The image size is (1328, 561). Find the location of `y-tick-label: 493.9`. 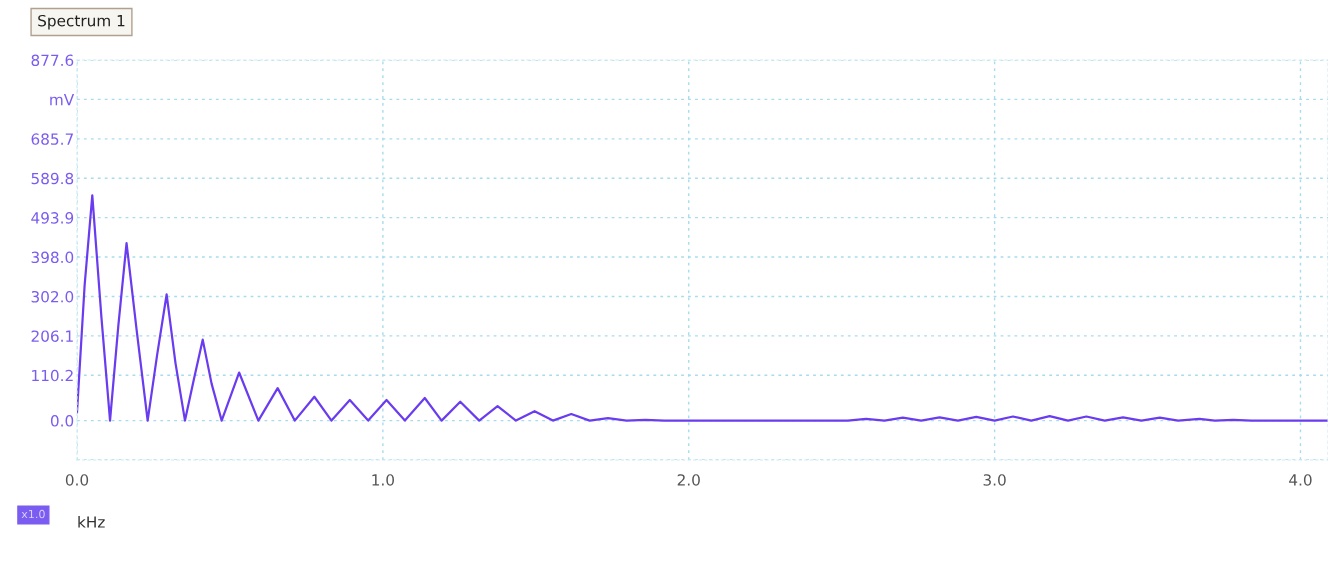

y-tick-label: 493.9 is located at coordinates (52, 218).